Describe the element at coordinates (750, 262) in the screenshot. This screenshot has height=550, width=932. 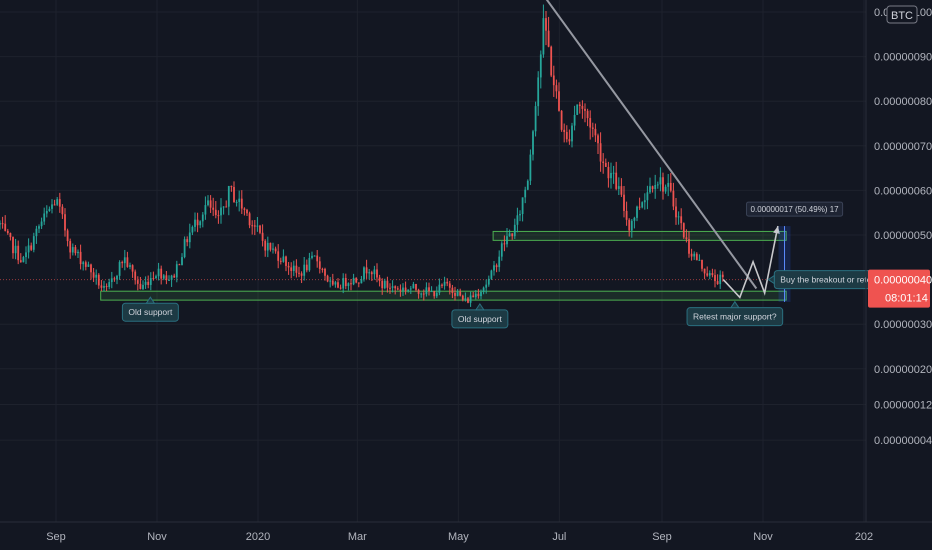
I see `projection-path` at that location.